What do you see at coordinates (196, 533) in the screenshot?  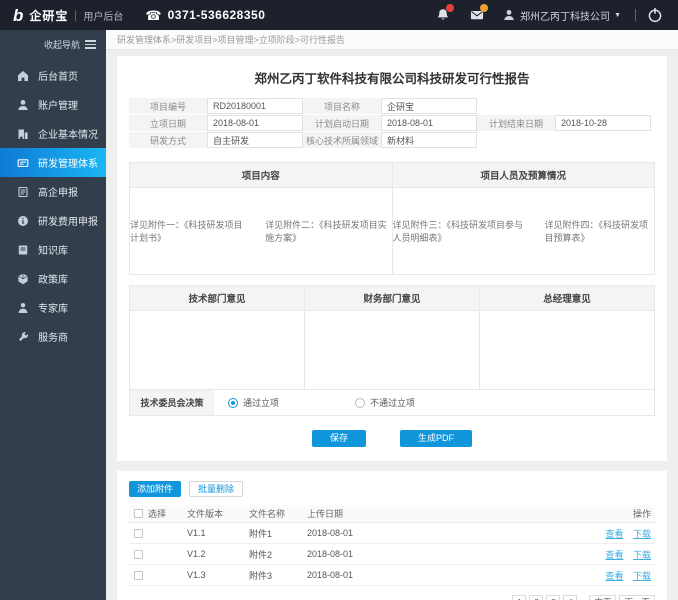 I see `file-version: V1.1` at bounding box center [196, 533].